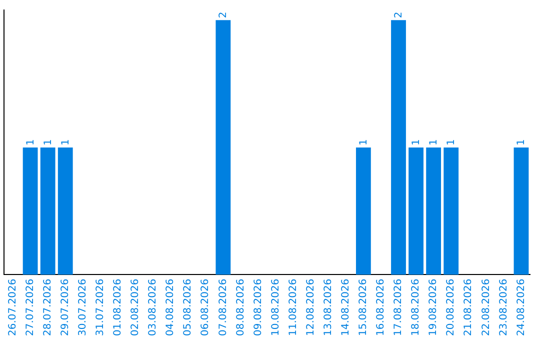 This screenshot has width=540, height=340. What do you see at coordinates (381, 307) in the screenshot?
I see `x-tick-label: 16.08.2026` at bounding box center [381, 307].